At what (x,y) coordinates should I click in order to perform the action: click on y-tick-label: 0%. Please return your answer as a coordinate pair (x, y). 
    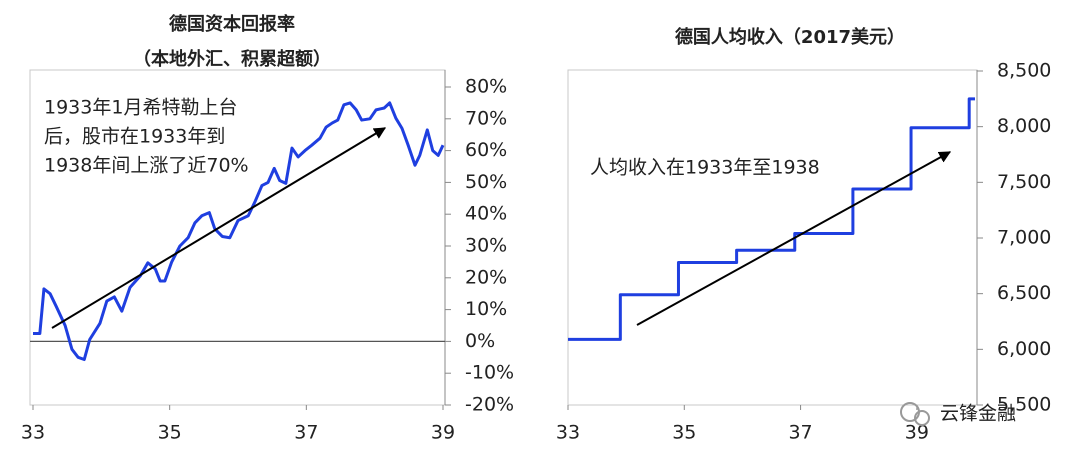
    Looking at the image, I should click on (480, 341).